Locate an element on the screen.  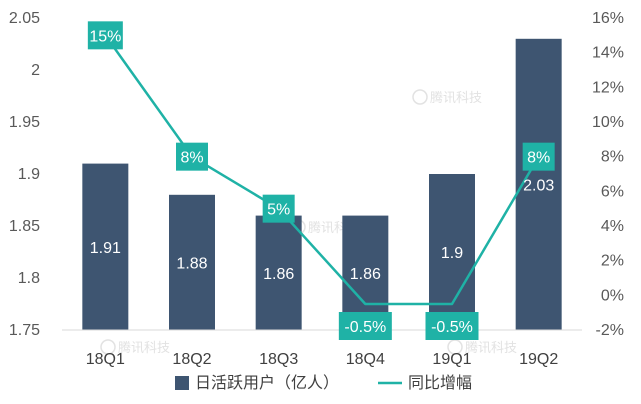
category-label: 19Q1 is located at coordinates (451, 359).